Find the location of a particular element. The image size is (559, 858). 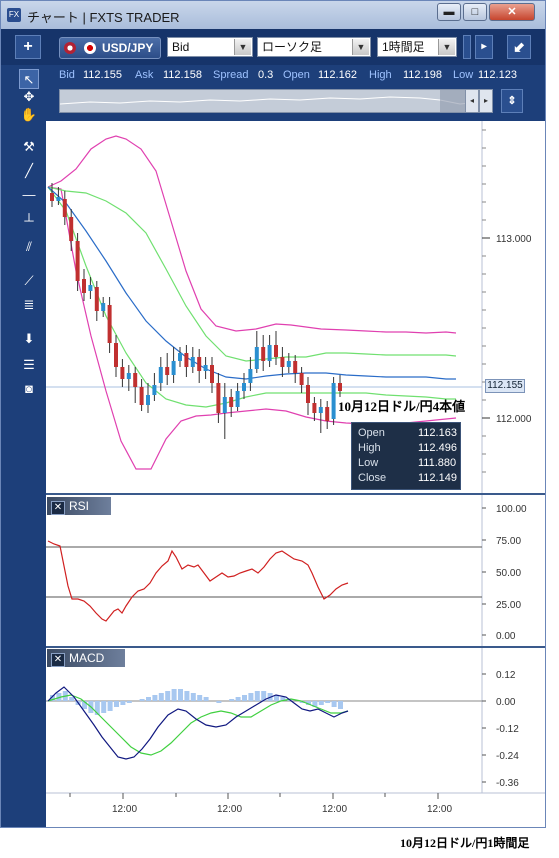

ohlc-close-value: 112.149 is located at coordinates (437, 478).